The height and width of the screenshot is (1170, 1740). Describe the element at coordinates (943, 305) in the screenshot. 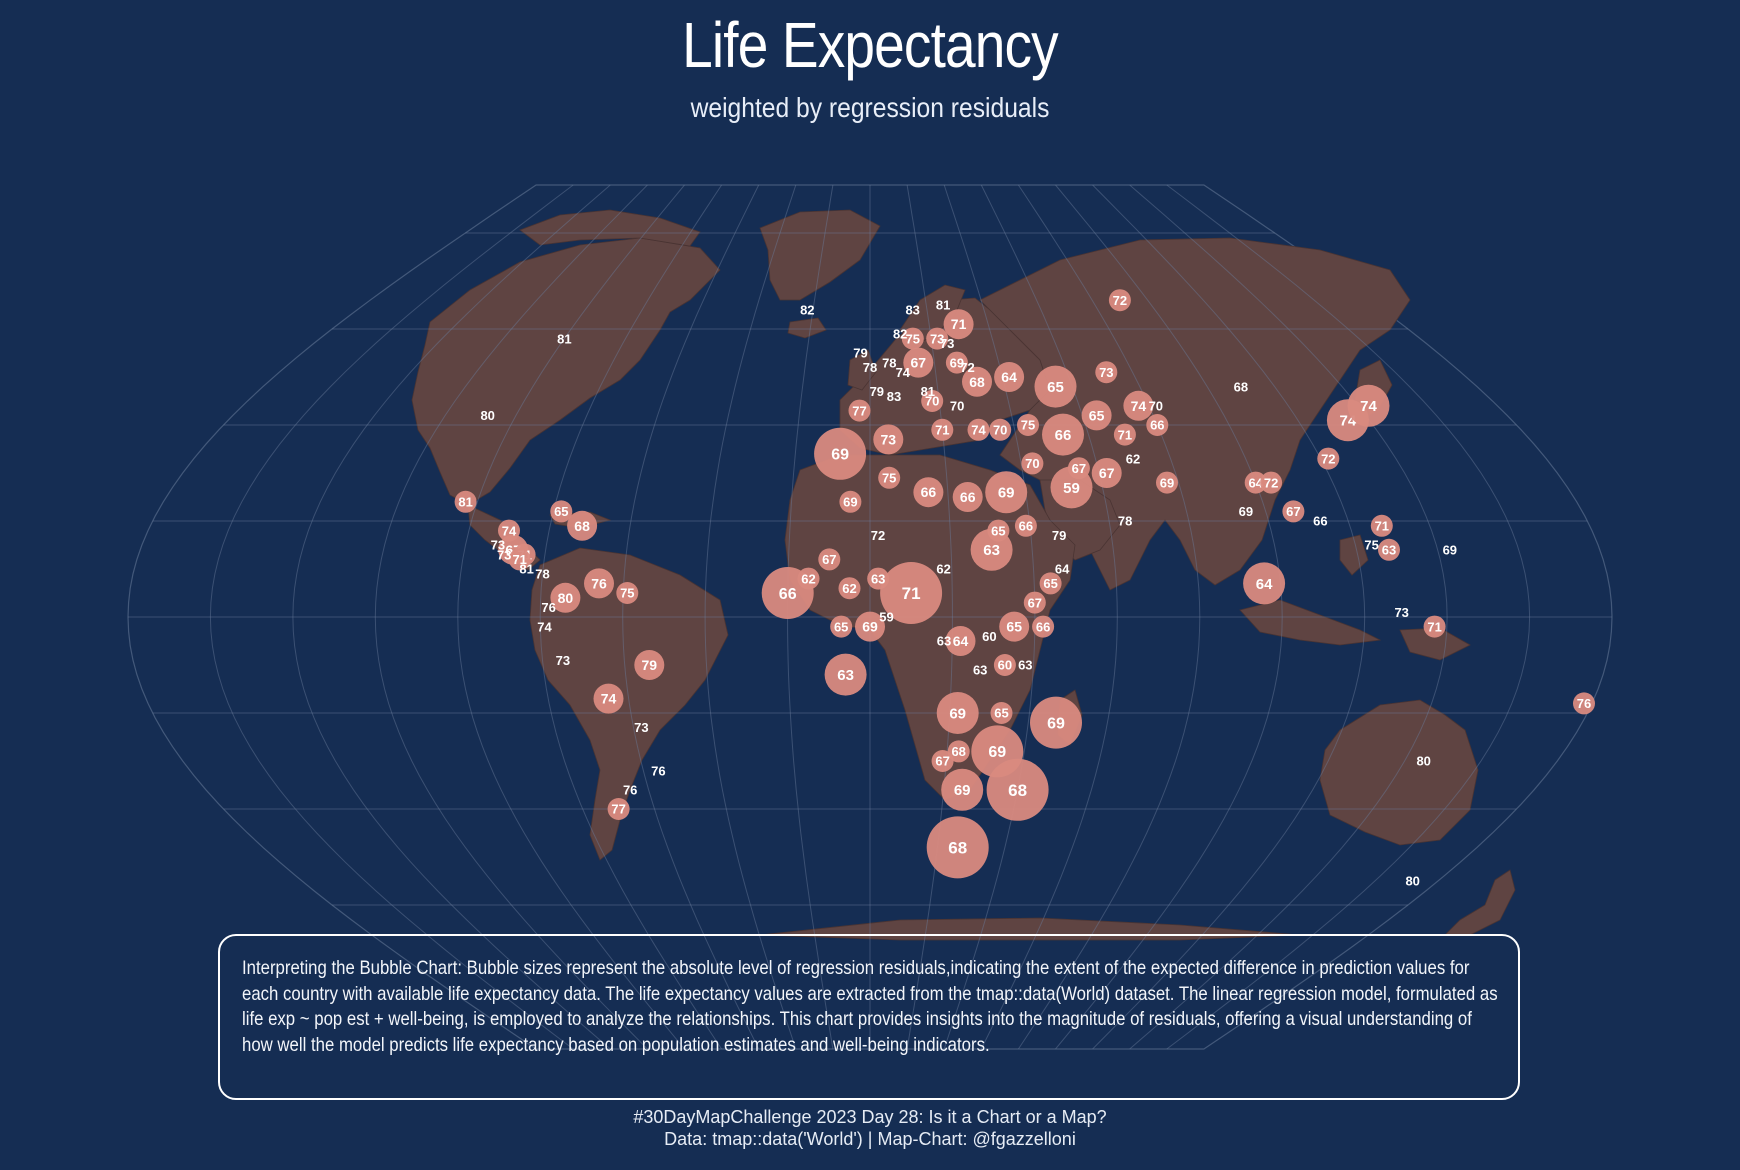

I see `country-bubble: 81` at that location.